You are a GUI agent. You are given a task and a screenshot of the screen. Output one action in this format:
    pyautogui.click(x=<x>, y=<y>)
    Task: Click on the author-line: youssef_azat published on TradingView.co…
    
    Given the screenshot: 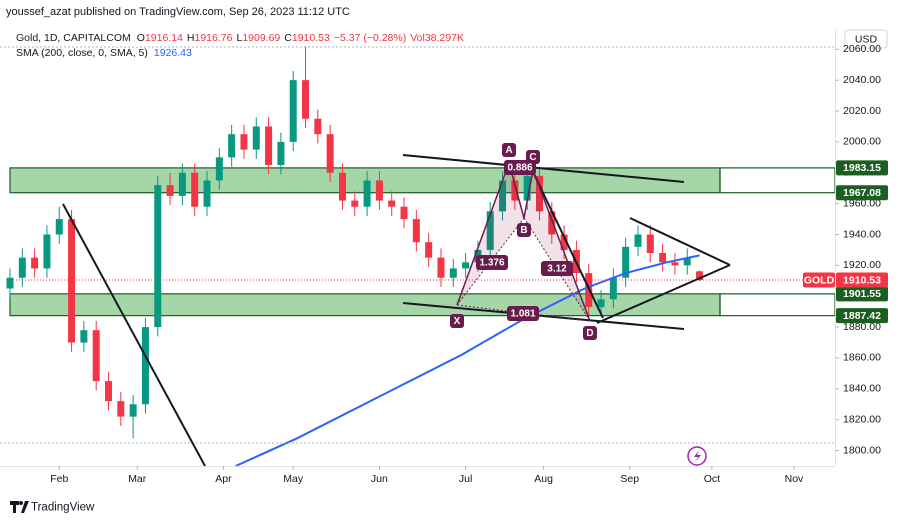 What is the action you would take?
    pyautogui.click(x=178, y=12)
    